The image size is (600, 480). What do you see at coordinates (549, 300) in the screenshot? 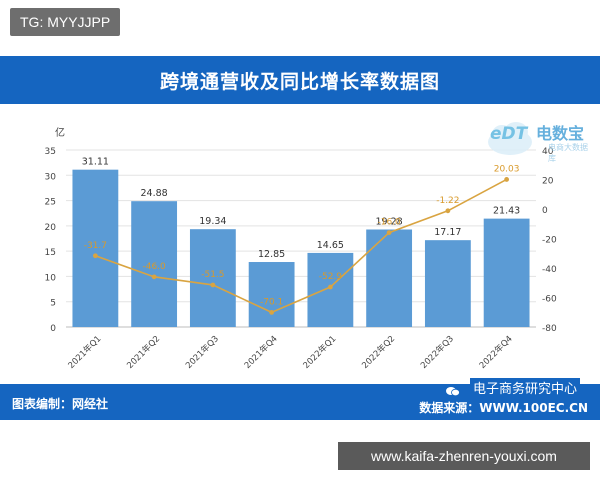
I see `y-right-tick-label: -60` at bounding box center [549, 300].